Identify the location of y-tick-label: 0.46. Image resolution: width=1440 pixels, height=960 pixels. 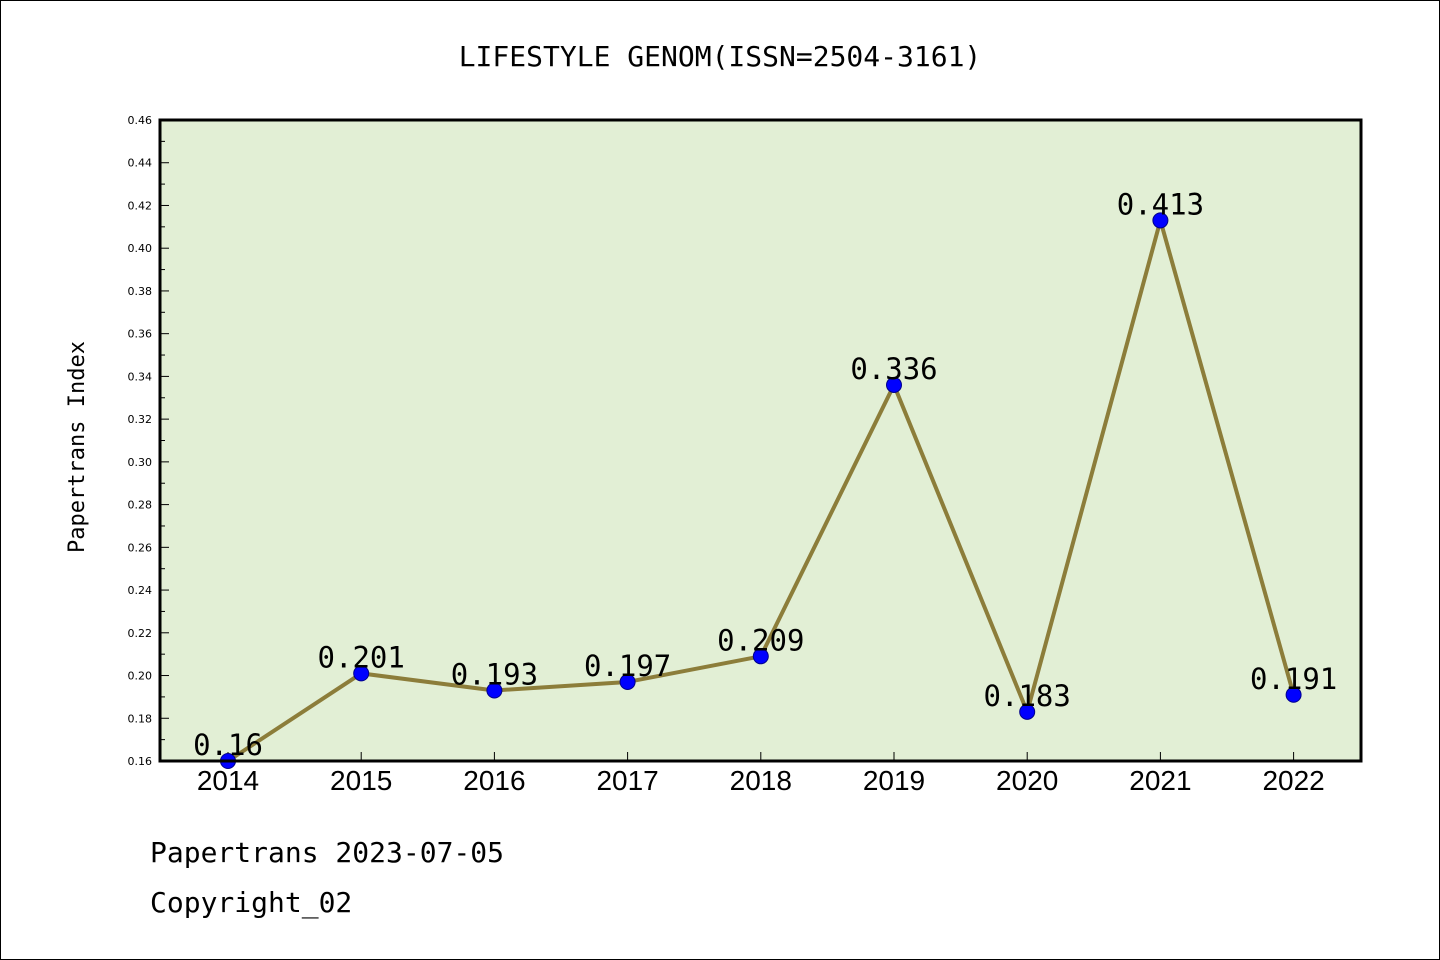
(140, 120).